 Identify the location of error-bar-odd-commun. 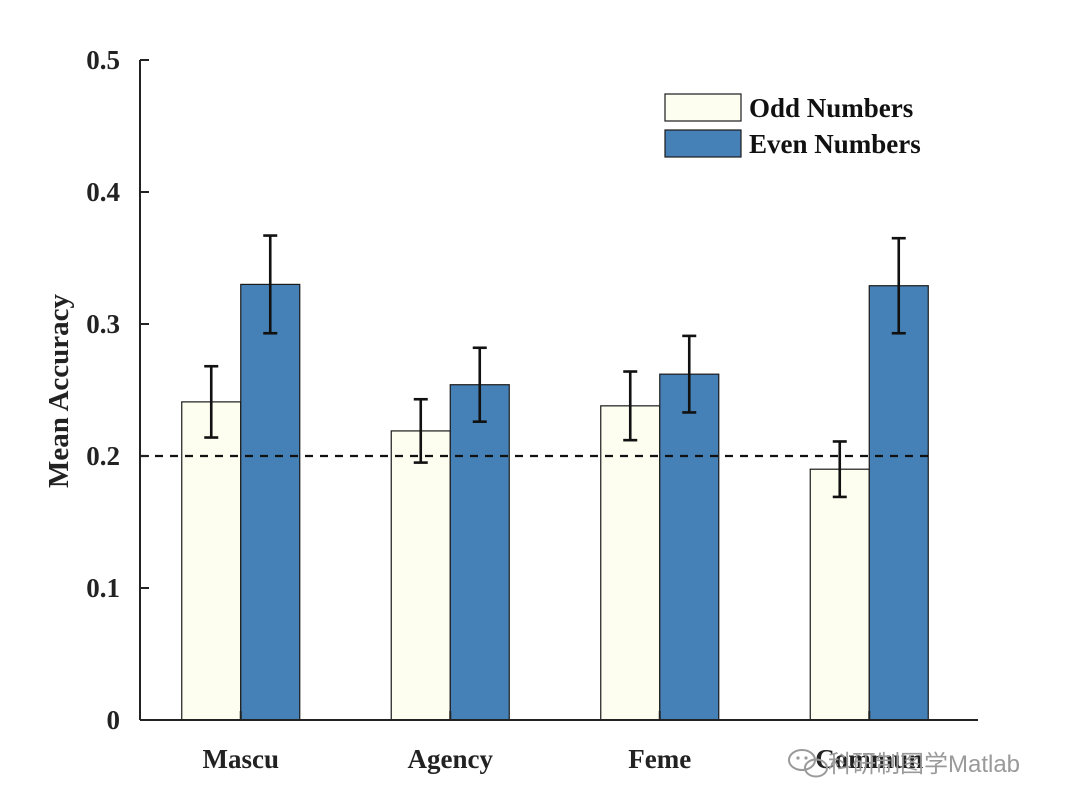
(839, 469).